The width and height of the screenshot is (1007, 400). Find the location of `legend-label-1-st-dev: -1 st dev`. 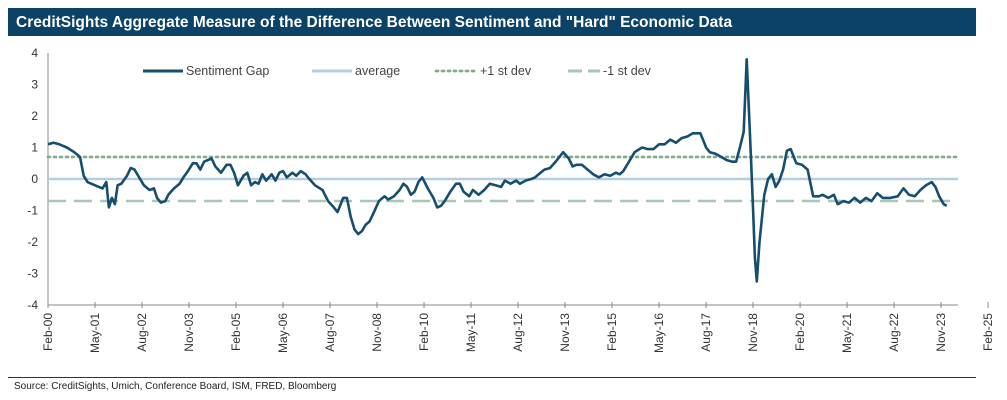

legend-label-1-st-dev: -1 st dev is located at coordinates (627, 71).